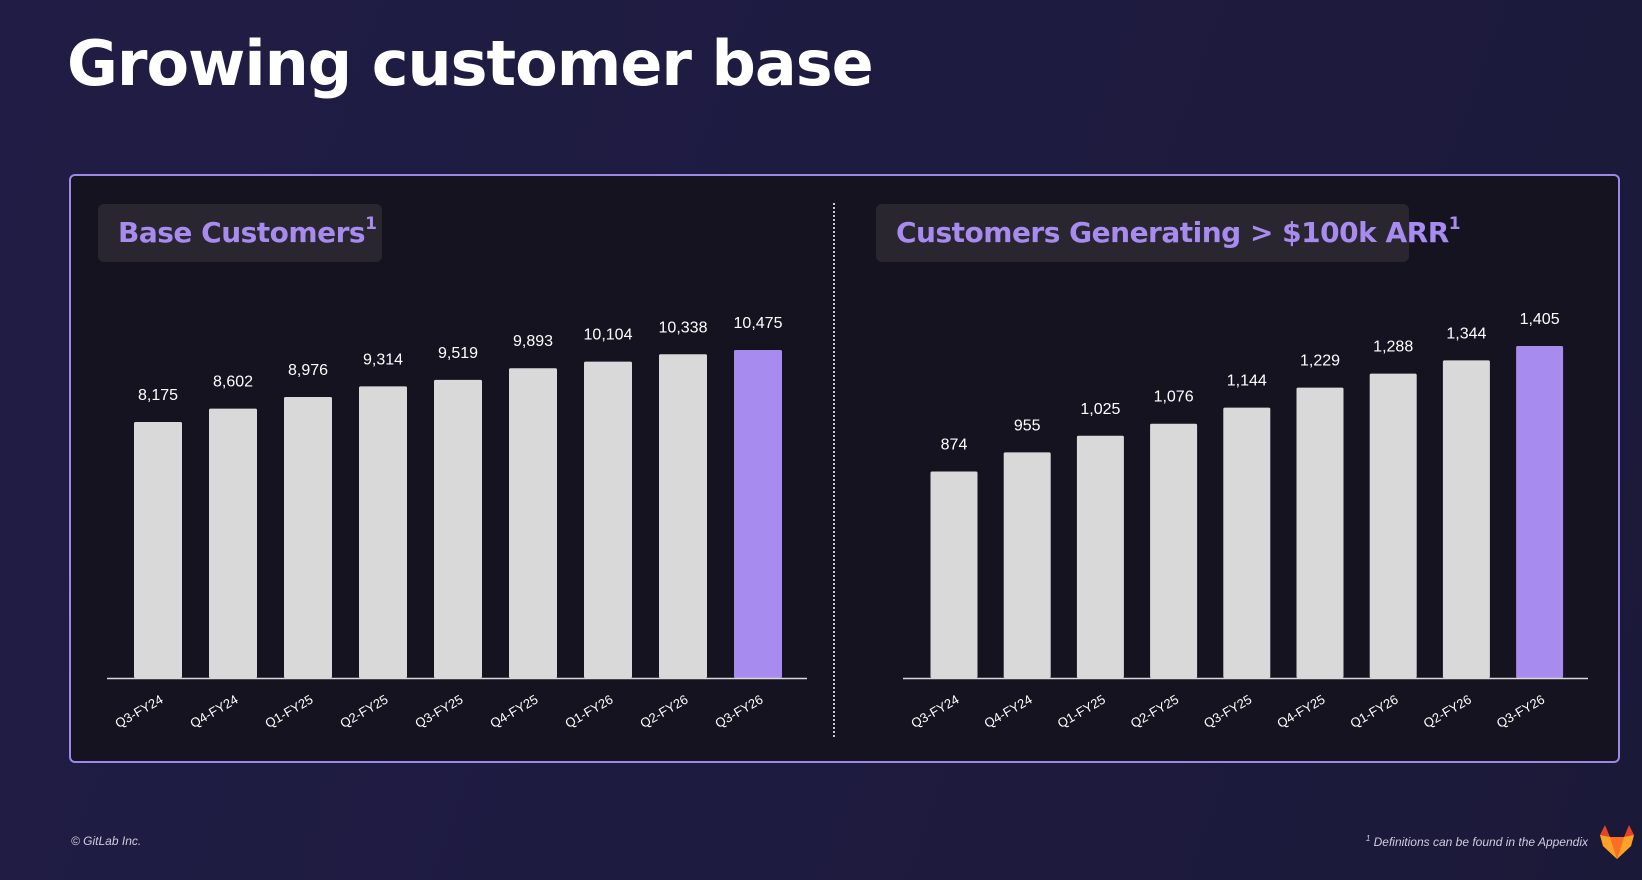  I want to click on data-label: 1,288, so click(1393, 347).